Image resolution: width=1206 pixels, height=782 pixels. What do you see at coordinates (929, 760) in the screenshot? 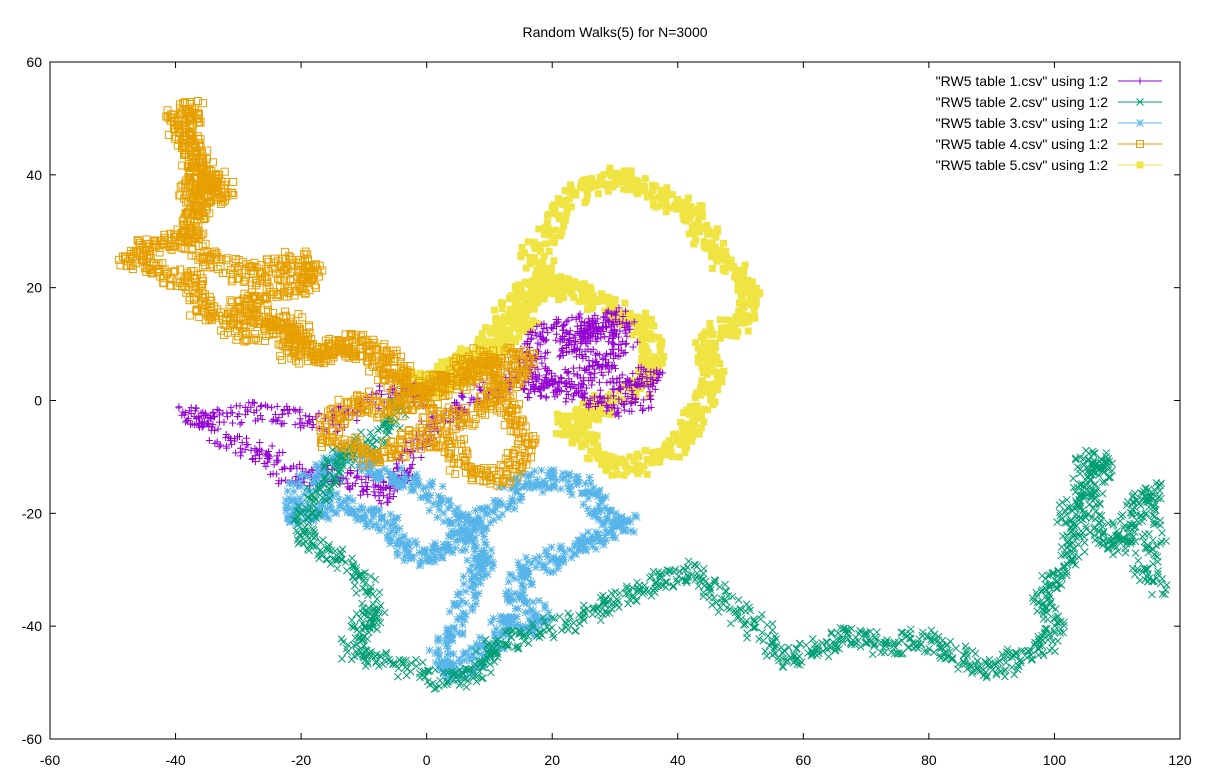
I see `x-tick-label: 80` at bounding box center [929, 760].